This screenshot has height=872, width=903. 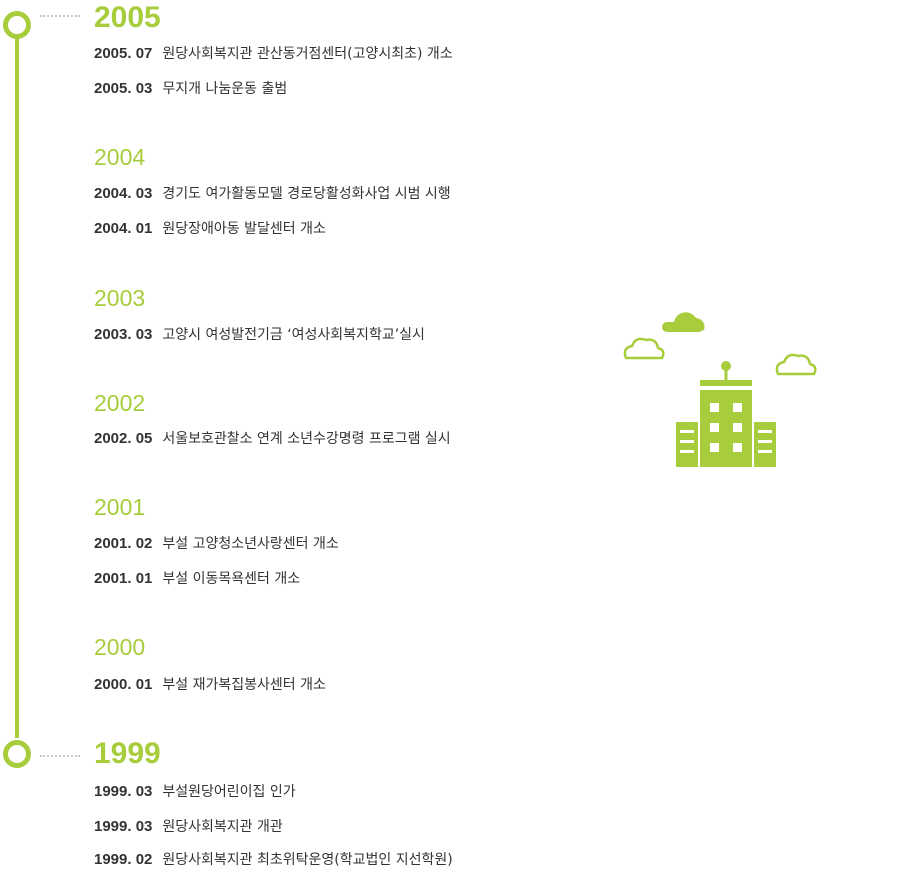 What do you see at coordinates (120, 157) in the screenshot?
I see `year-heading: 2004` at bounding box center [120, 157].